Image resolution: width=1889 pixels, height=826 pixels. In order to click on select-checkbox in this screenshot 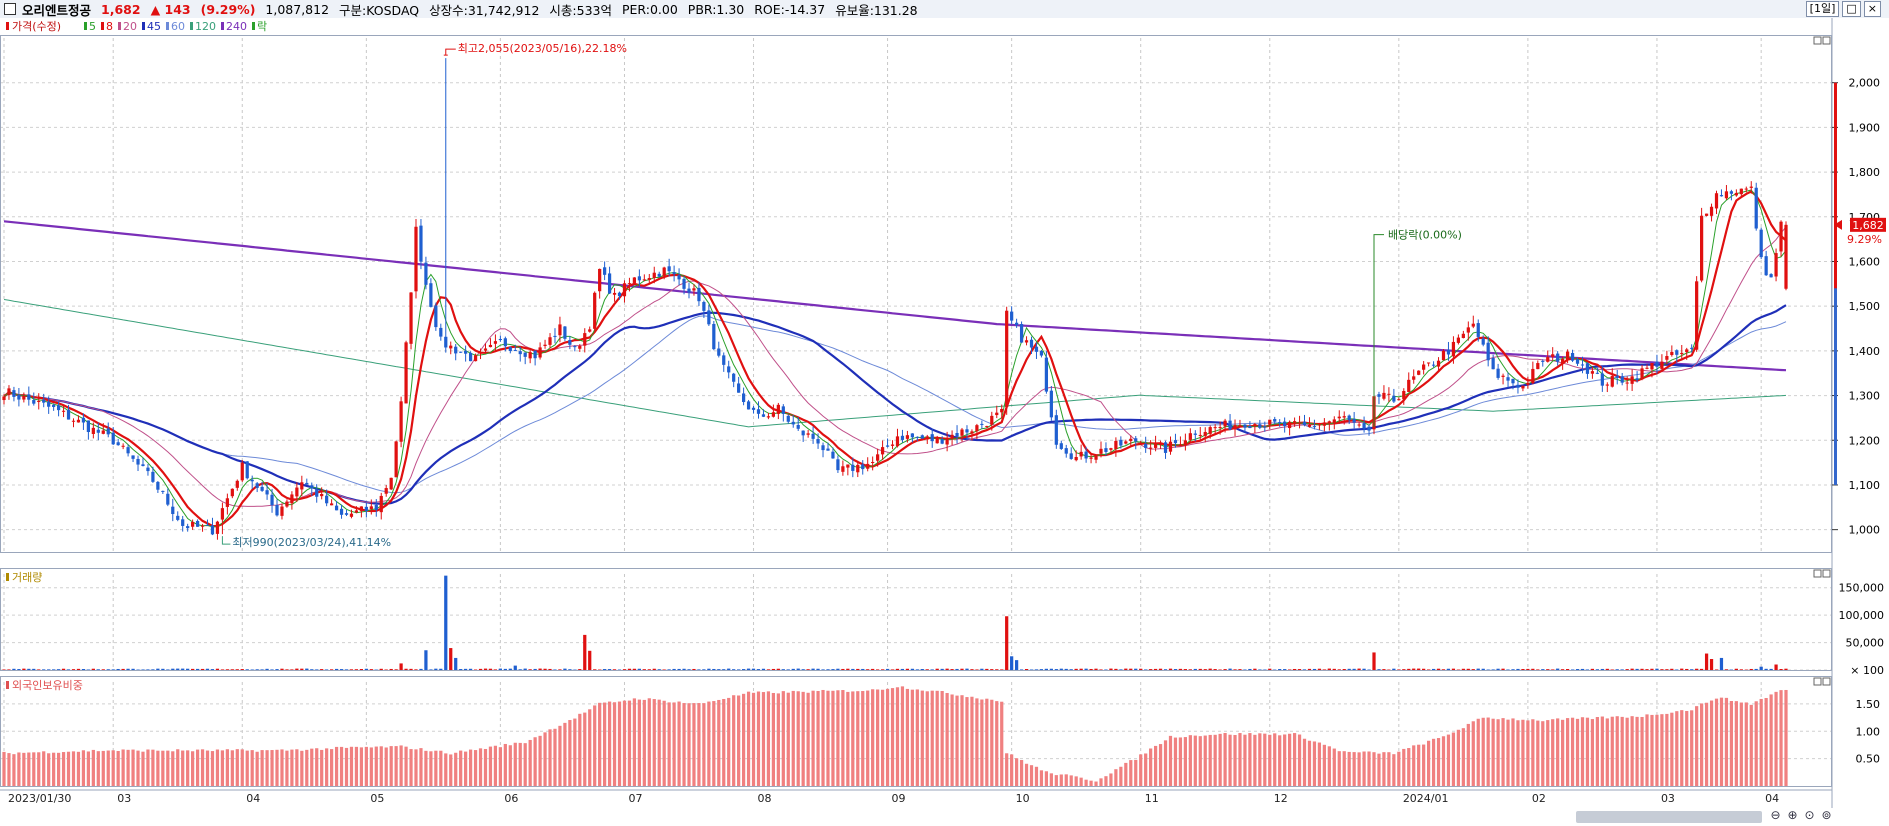, I will do `click(10, 9)`.